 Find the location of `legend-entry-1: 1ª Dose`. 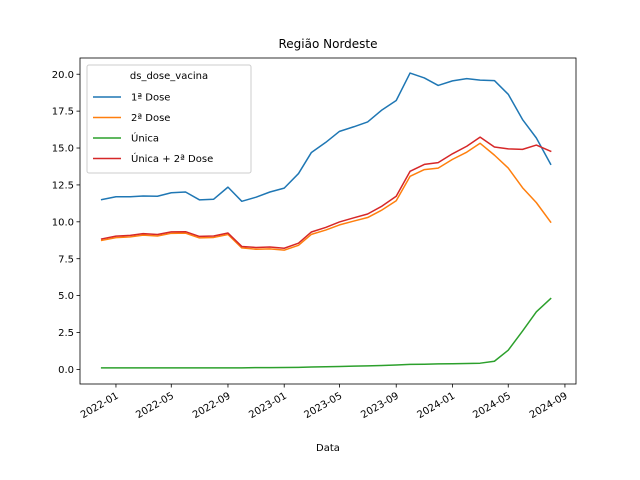

legend-entry-1: 1ª Dose is located at coordinates (150, 98).